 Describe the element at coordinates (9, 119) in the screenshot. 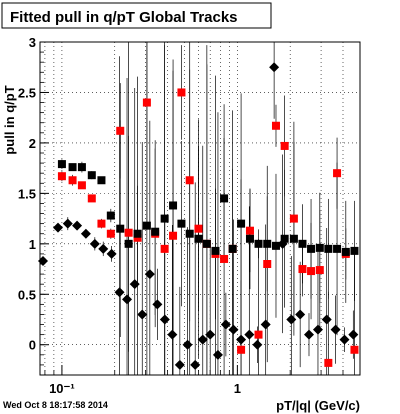

I see `y-axis-label: pull in q/pT` at that location.